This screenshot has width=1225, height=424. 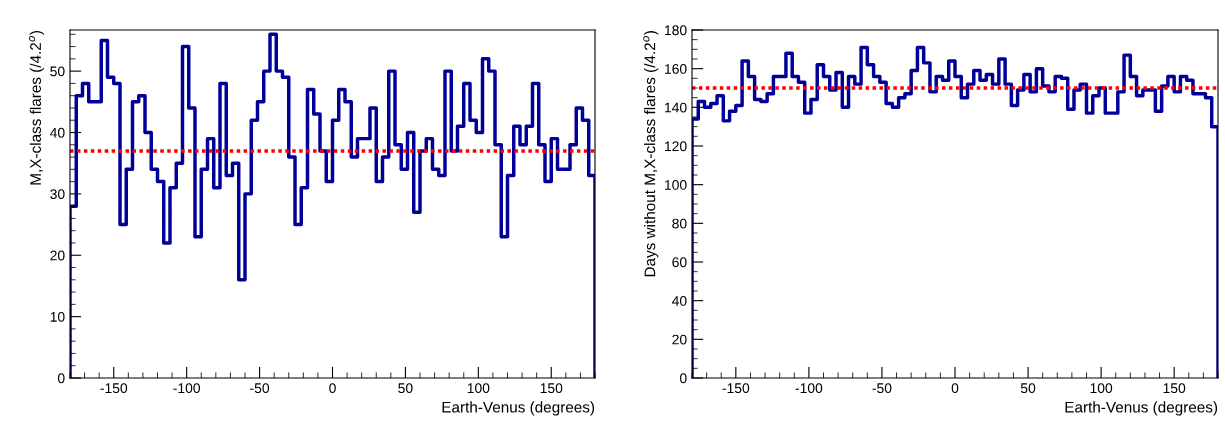 What do you see at coordinates (676, 146) in the screenshot?
I see `y-tick-label: 120` at bounding box center [676, 146].